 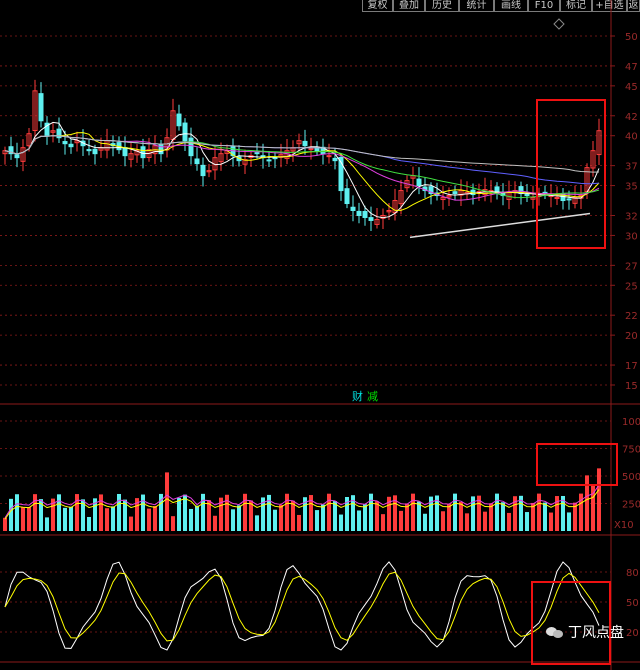 I want to click on y-tick-label: 20, so click(x=632, y=633).